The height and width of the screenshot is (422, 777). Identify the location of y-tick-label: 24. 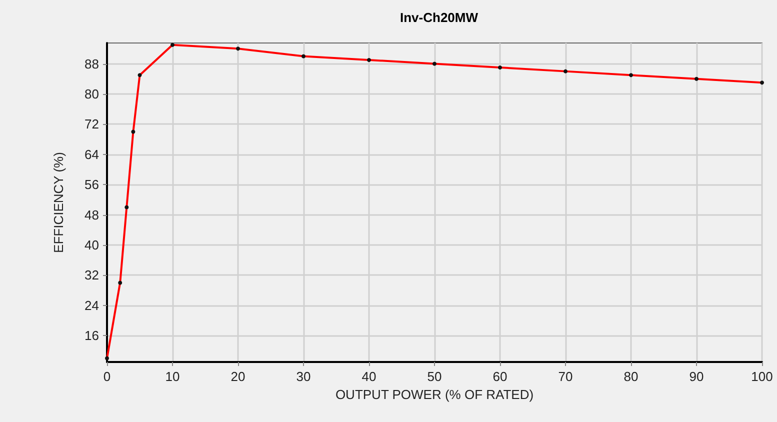
(91, 305).